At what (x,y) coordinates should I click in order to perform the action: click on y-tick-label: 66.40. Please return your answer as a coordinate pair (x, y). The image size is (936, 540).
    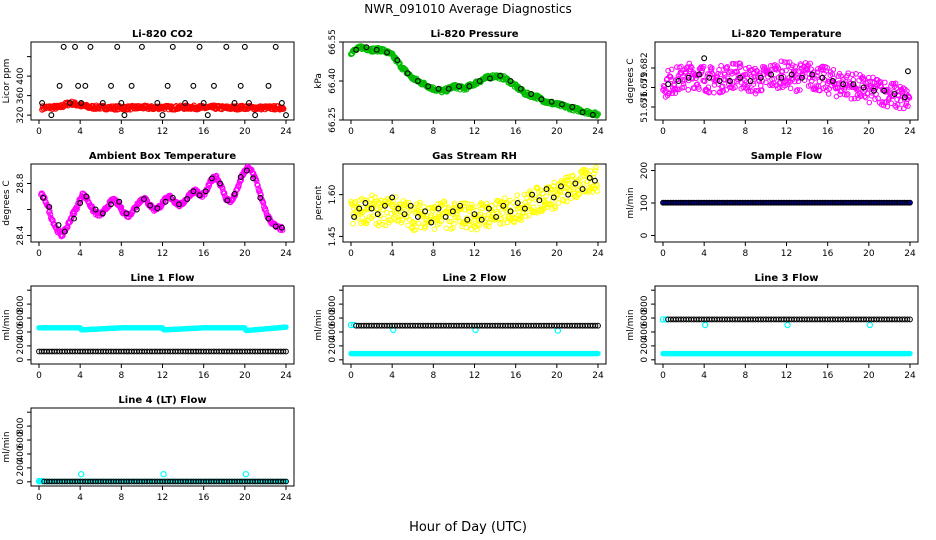
    Looking at the image, I should click on (333, 81).